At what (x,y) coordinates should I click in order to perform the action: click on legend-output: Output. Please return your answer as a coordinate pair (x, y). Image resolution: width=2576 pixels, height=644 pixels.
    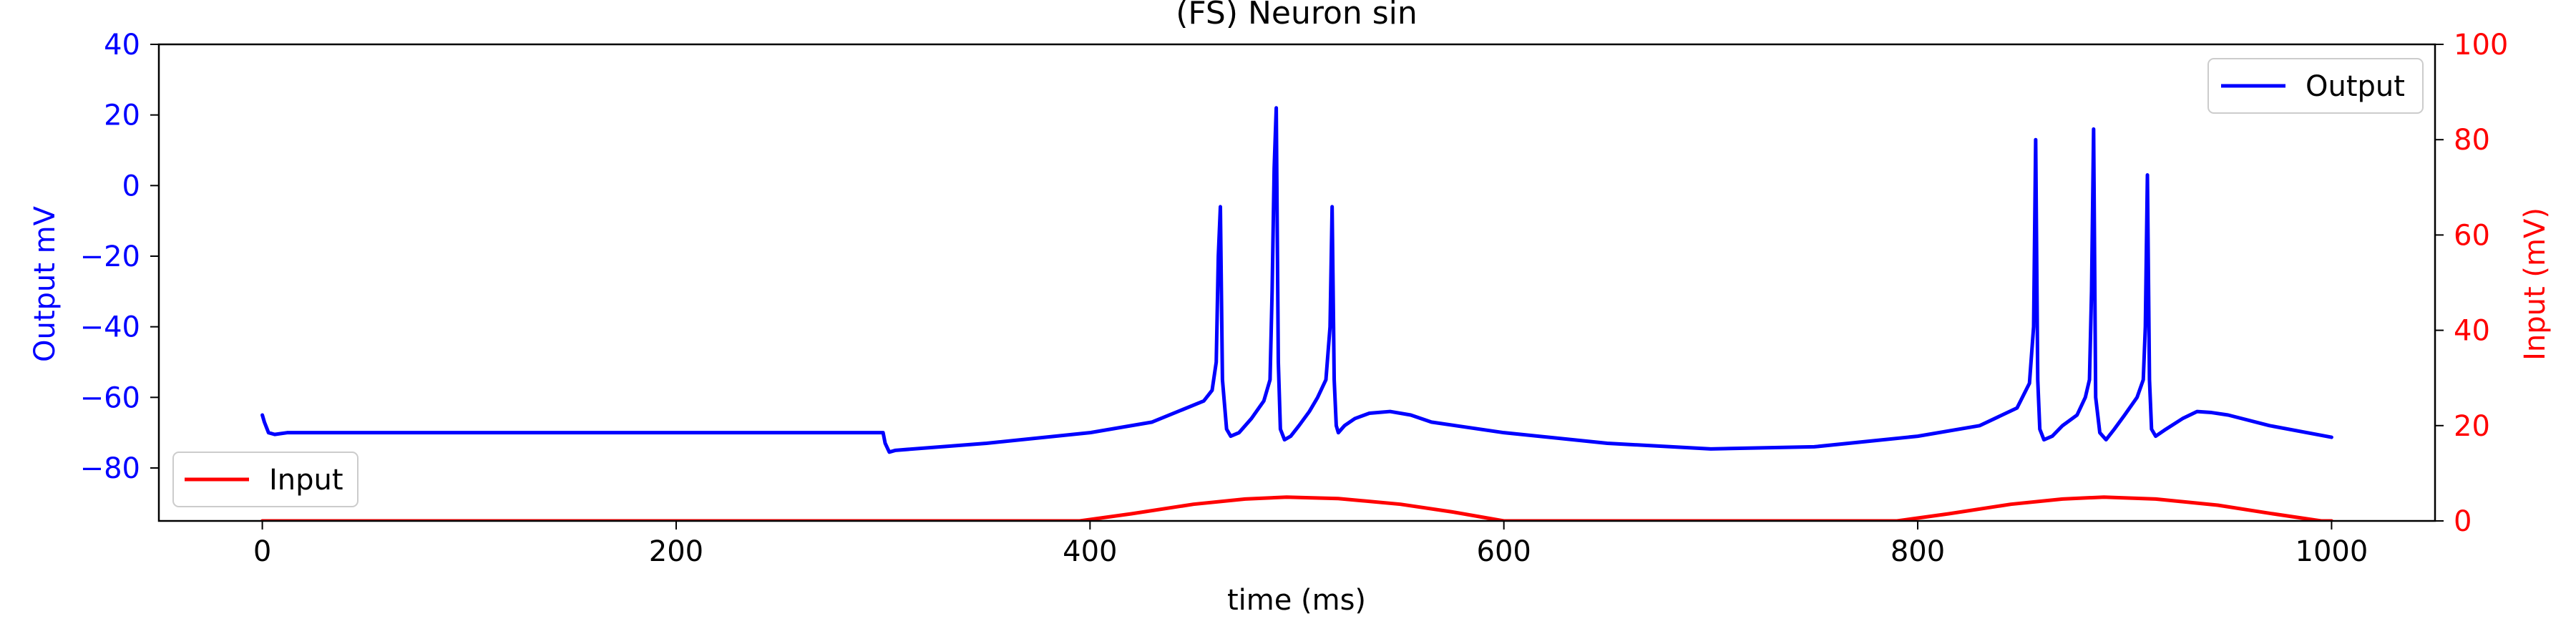
    Looking at the image, I should click on (2315, 86).